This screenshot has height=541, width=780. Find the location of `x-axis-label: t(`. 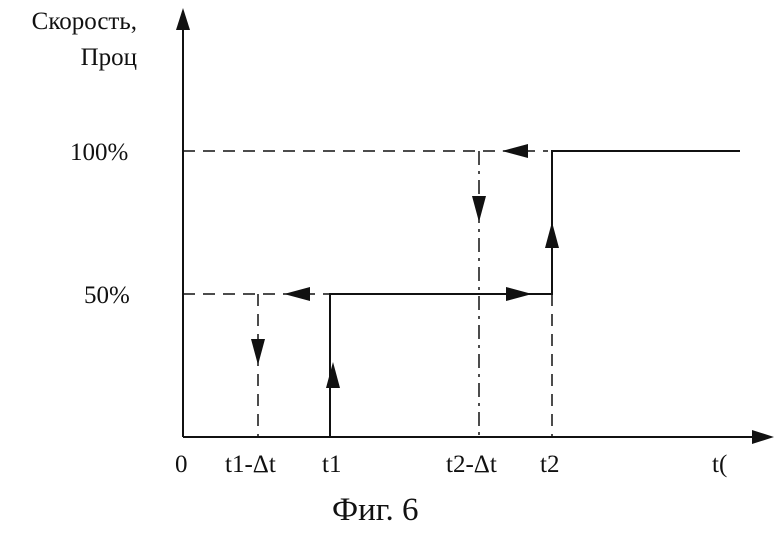

x-axis-label: t( is located at coordinates (719, 464).